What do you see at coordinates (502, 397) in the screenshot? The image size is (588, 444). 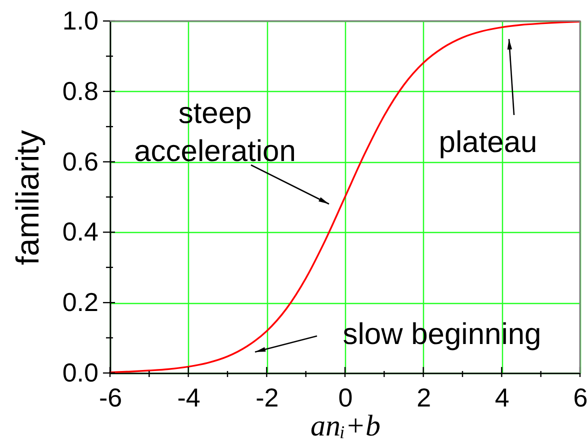 I see `x-tick-label: 4` at bounding box center [502, 397].